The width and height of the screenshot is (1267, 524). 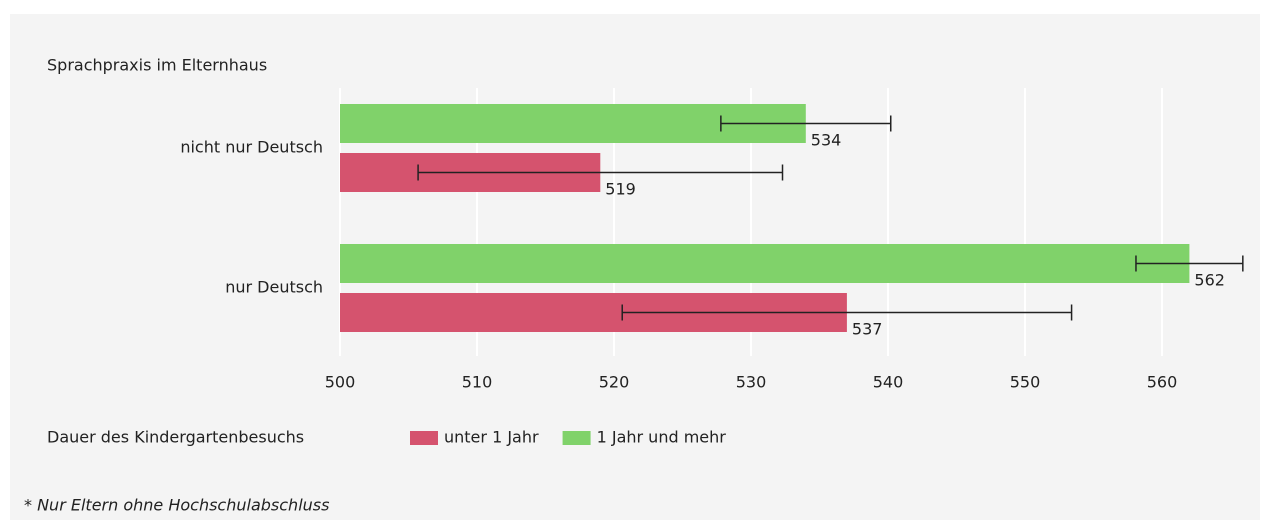 I want to click on x-tick-label: 560, so click(x=1162, y=382).